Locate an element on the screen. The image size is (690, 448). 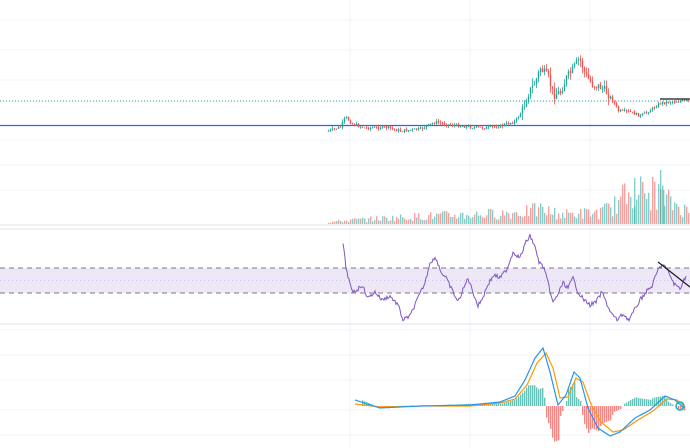
macd-signal-line is located at coordinates (519, 392).